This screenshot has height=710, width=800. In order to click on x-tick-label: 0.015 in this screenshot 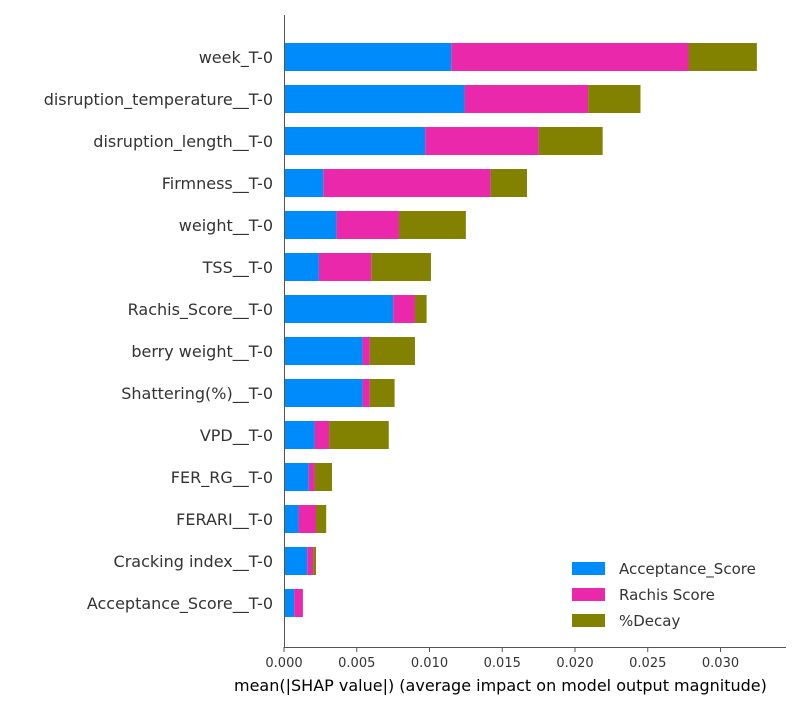, I will do `click(502, 663)`.